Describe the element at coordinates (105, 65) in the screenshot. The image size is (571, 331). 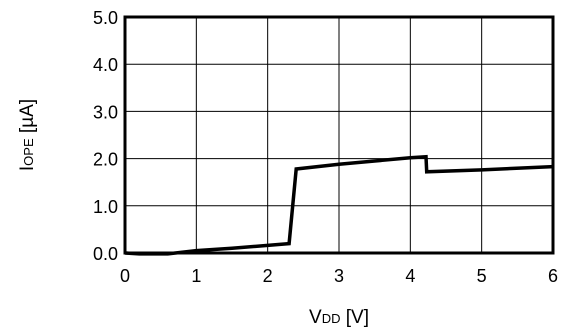
I see `y-tick-label: 4.0` at that location.